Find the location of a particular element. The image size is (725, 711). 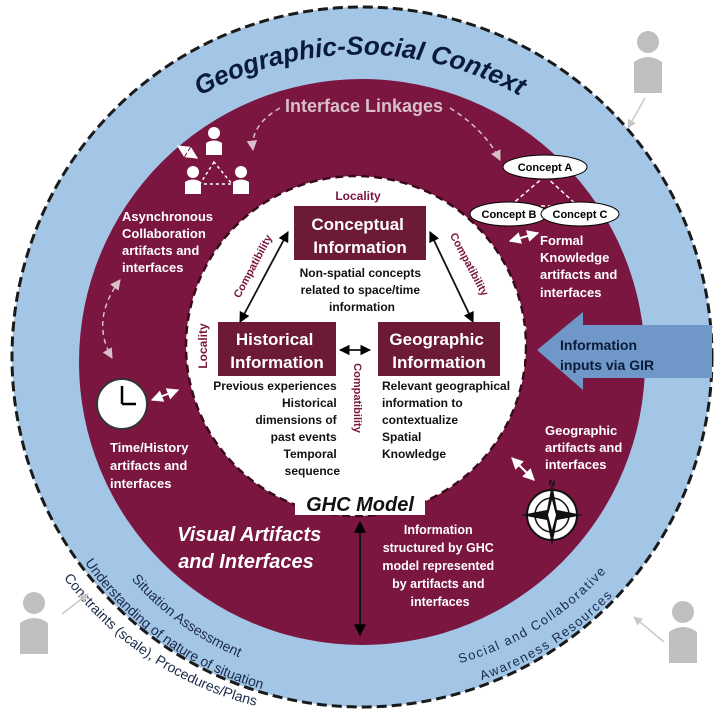

ghc-model-label: GHC Model is located at coordinates (360, 505).